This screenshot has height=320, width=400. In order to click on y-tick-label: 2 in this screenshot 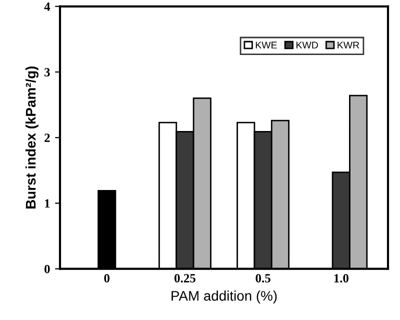, I will do `click(47, 138)`.